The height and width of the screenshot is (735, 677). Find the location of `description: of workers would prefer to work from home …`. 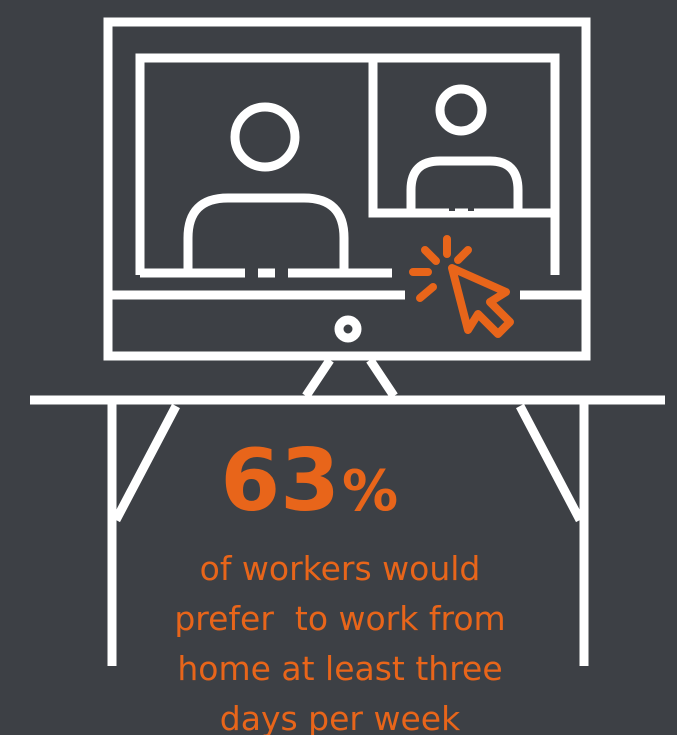

description: of workers would prefer to work from home … is located at coordinates (339, 642).